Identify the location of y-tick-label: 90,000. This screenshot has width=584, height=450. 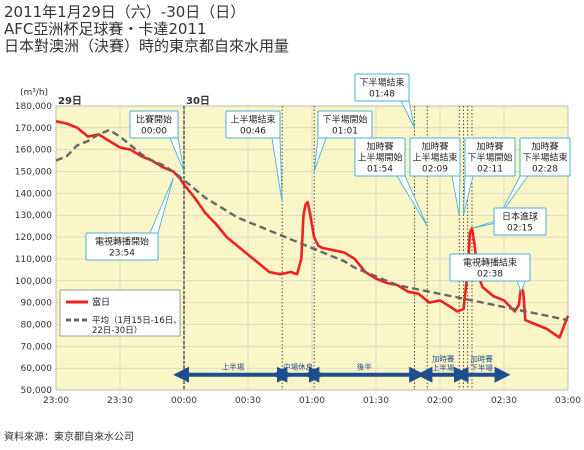
(37, 304).